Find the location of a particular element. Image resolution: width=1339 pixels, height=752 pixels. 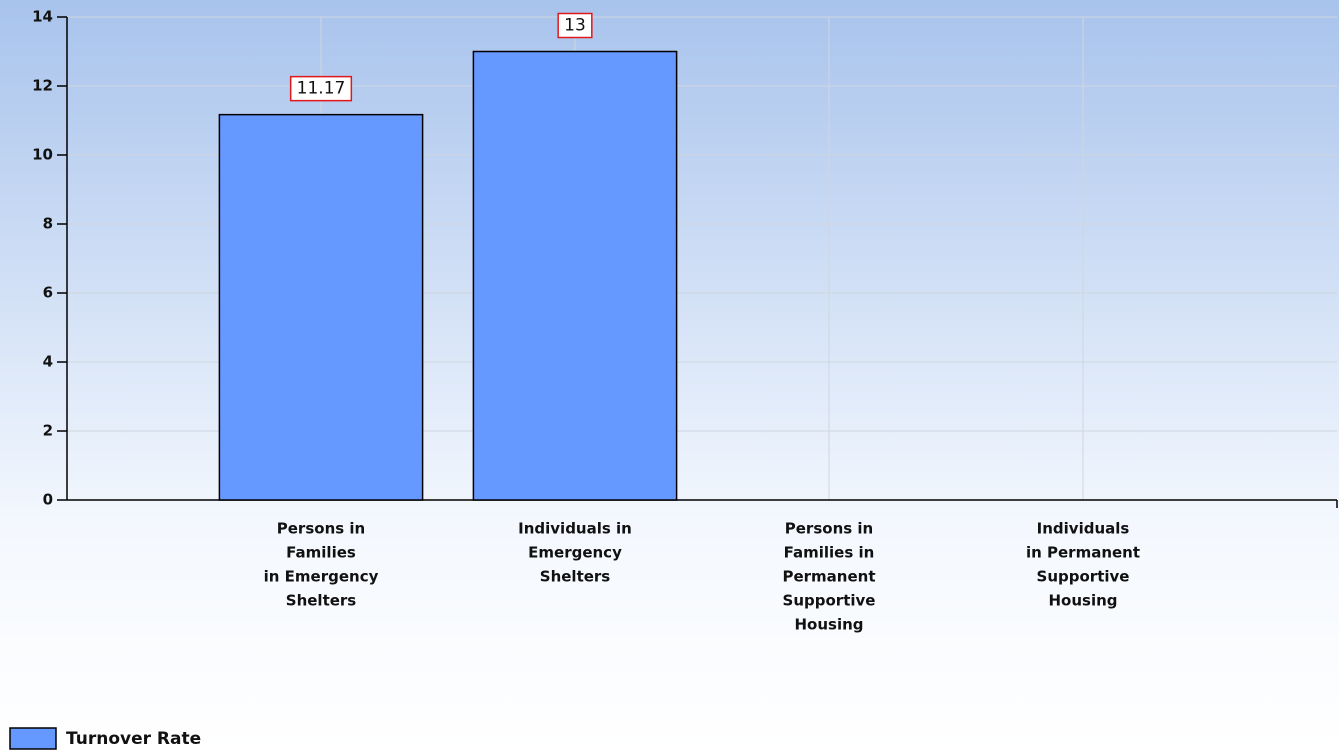

y-tick-label: 6 is located at coordinates (48, 293).